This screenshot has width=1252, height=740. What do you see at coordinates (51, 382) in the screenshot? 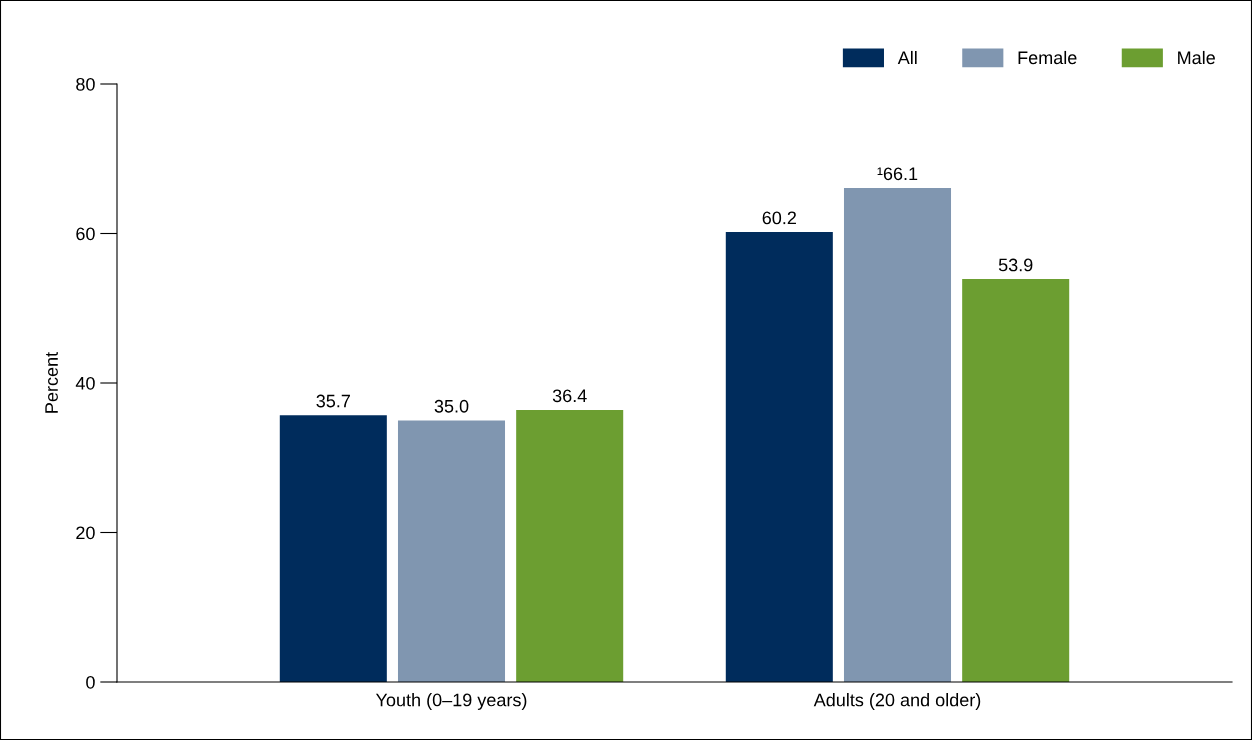
I see `y-axis-title: Percent` at bounding box center [51, 382].